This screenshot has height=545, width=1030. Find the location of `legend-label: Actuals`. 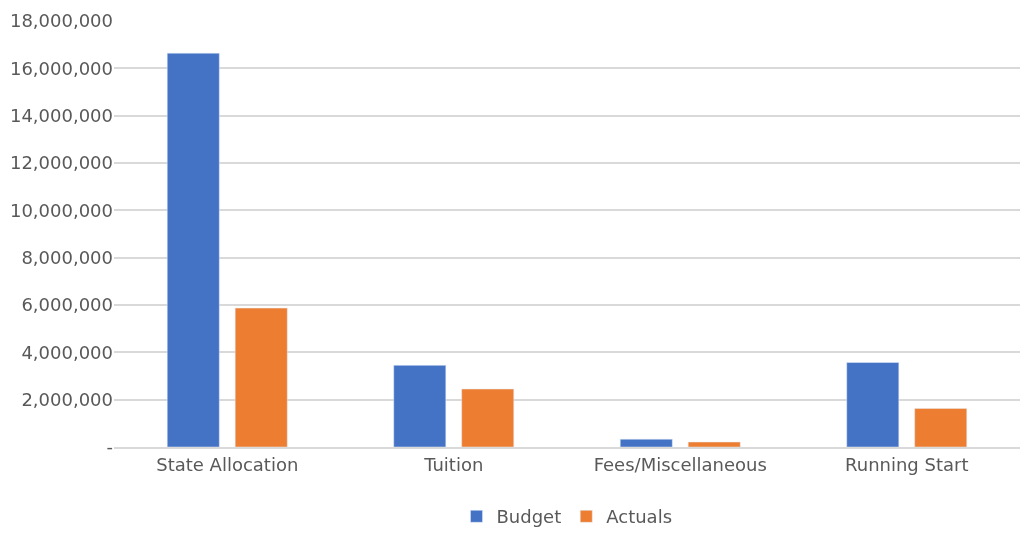

legend-label: Actuals is located at coordinates (639, 517).